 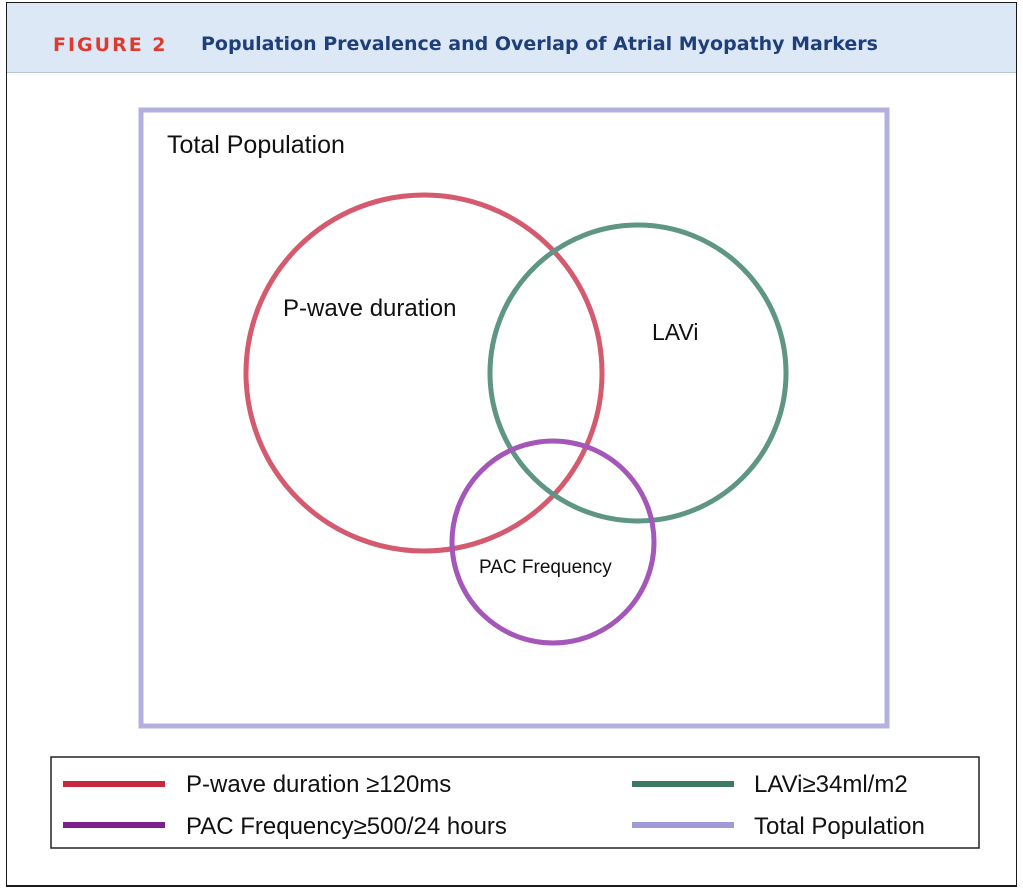 I want to click on legend-label: LAVi≥34ml/m2, so click(x=831, y=784).